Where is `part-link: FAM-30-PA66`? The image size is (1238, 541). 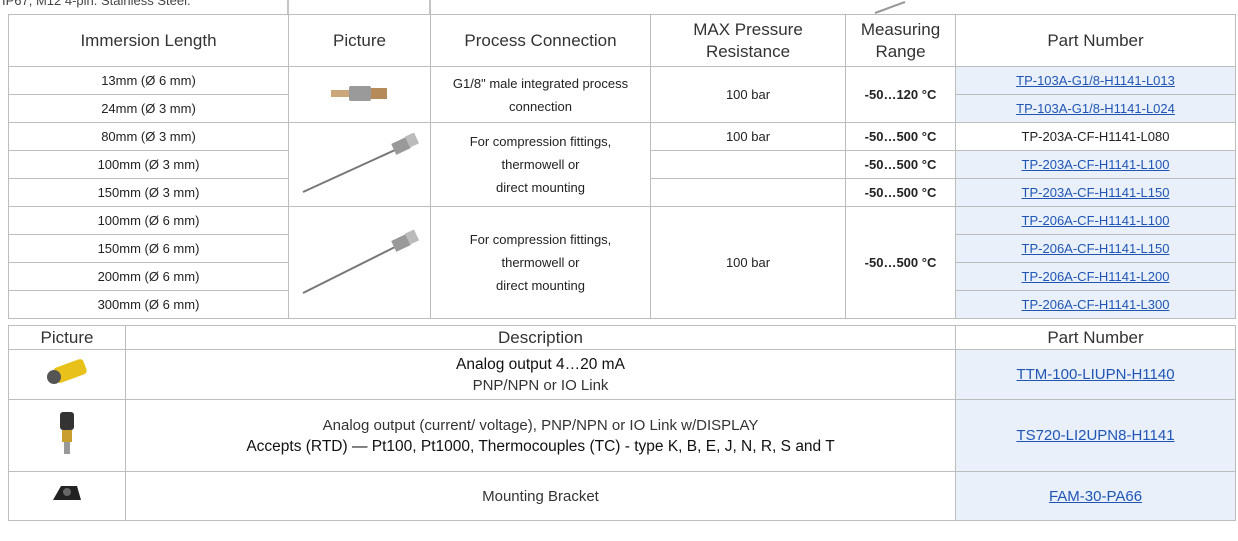
part-link: FAM-30-PA66 is located at coordinates (1095, 496).